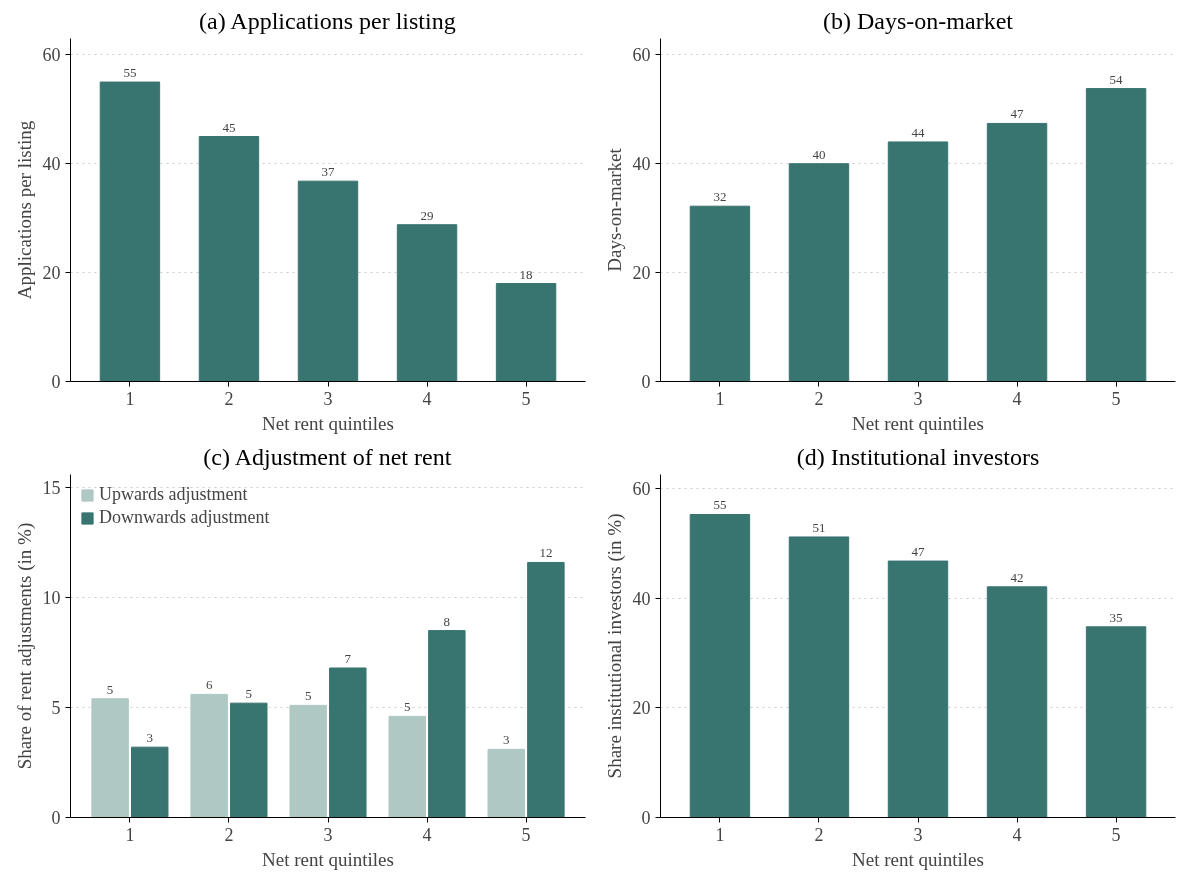 This screenshot has height=881, width=1190. Describe the element at coordinates (614, 646) in the screenshot. I see `y-axis-title: Share institutional investors (in %)` at that location.